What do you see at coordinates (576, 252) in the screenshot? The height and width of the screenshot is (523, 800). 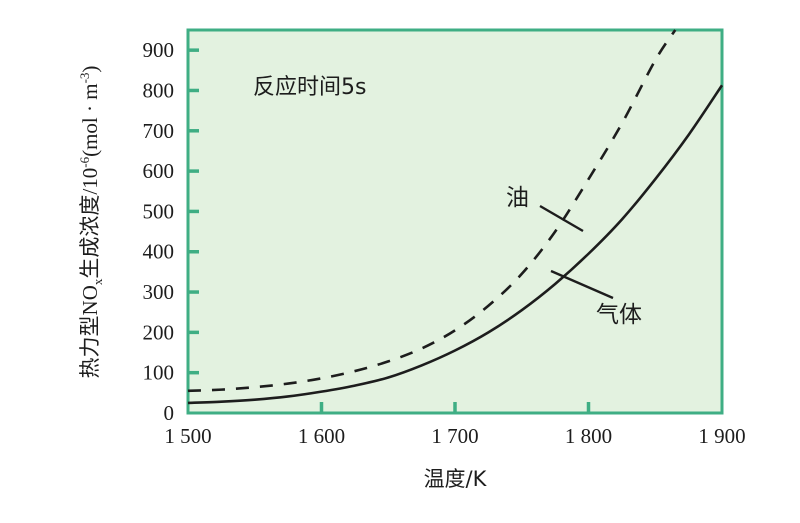 I see `annotation-leader-lines` at bounding box center [576, 252].